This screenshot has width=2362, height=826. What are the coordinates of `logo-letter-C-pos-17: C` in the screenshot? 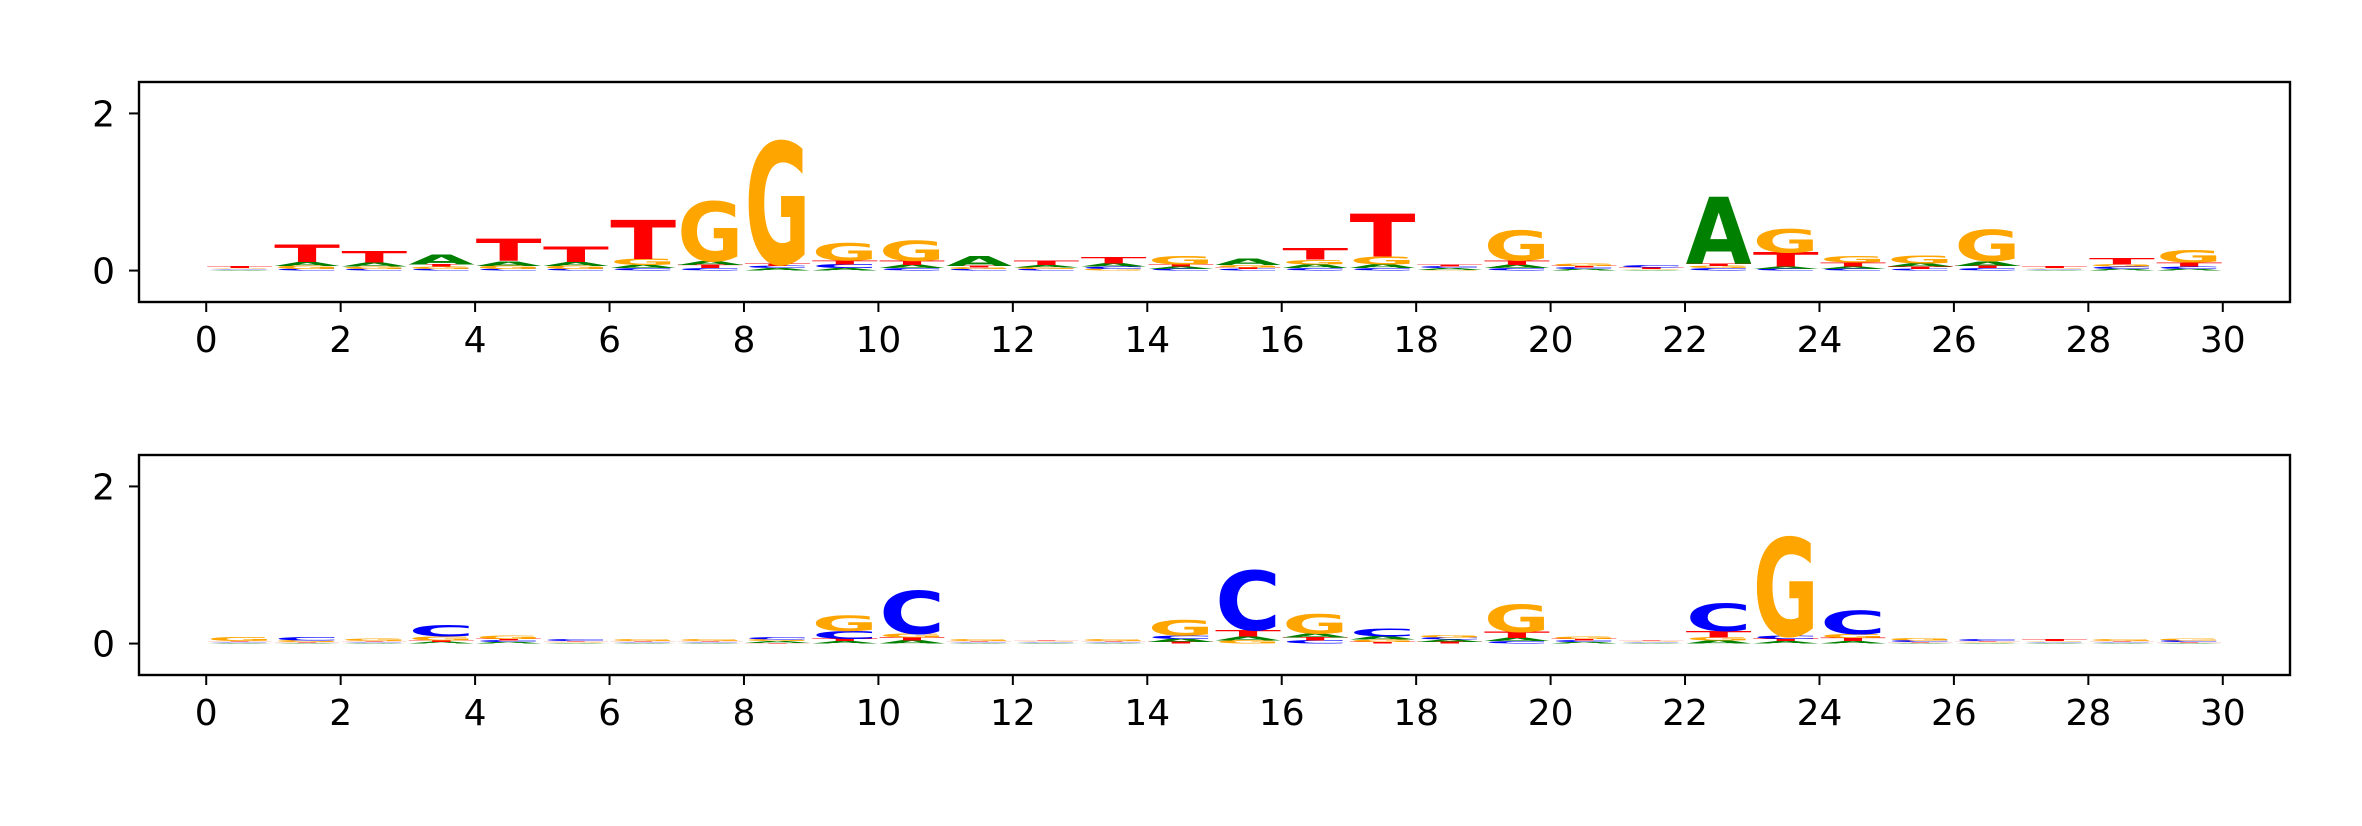 It's located at (1383, 633).